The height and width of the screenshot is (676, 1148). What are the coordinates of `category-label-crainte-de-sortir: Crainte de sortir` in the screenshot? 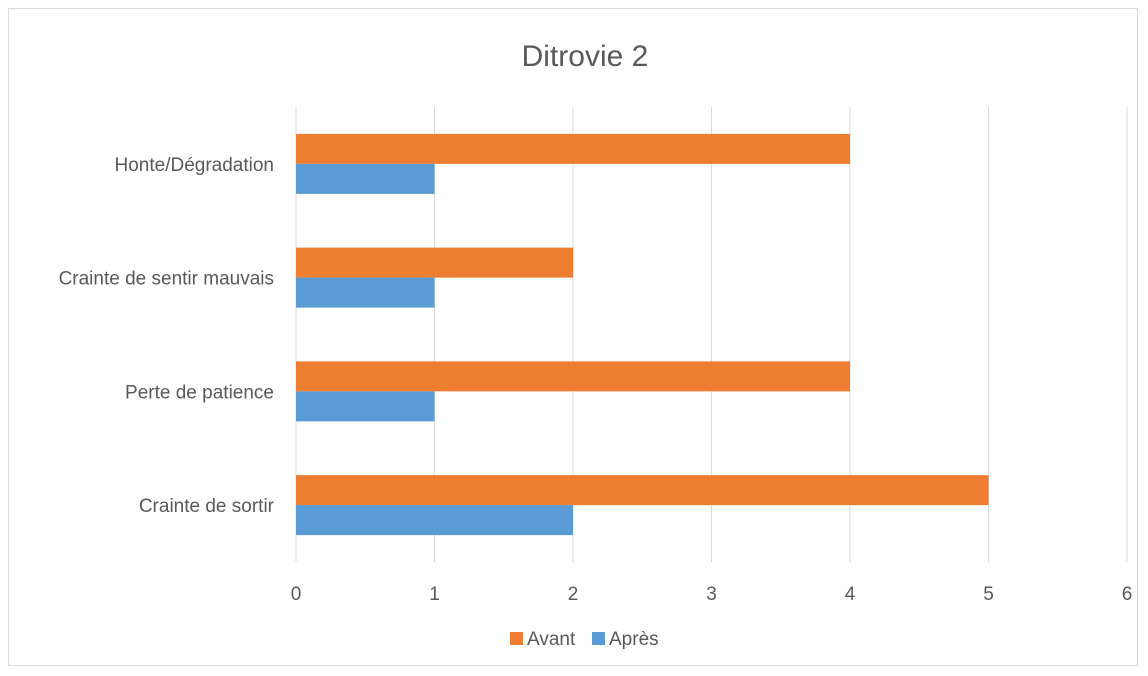 It's located at (207, 506).